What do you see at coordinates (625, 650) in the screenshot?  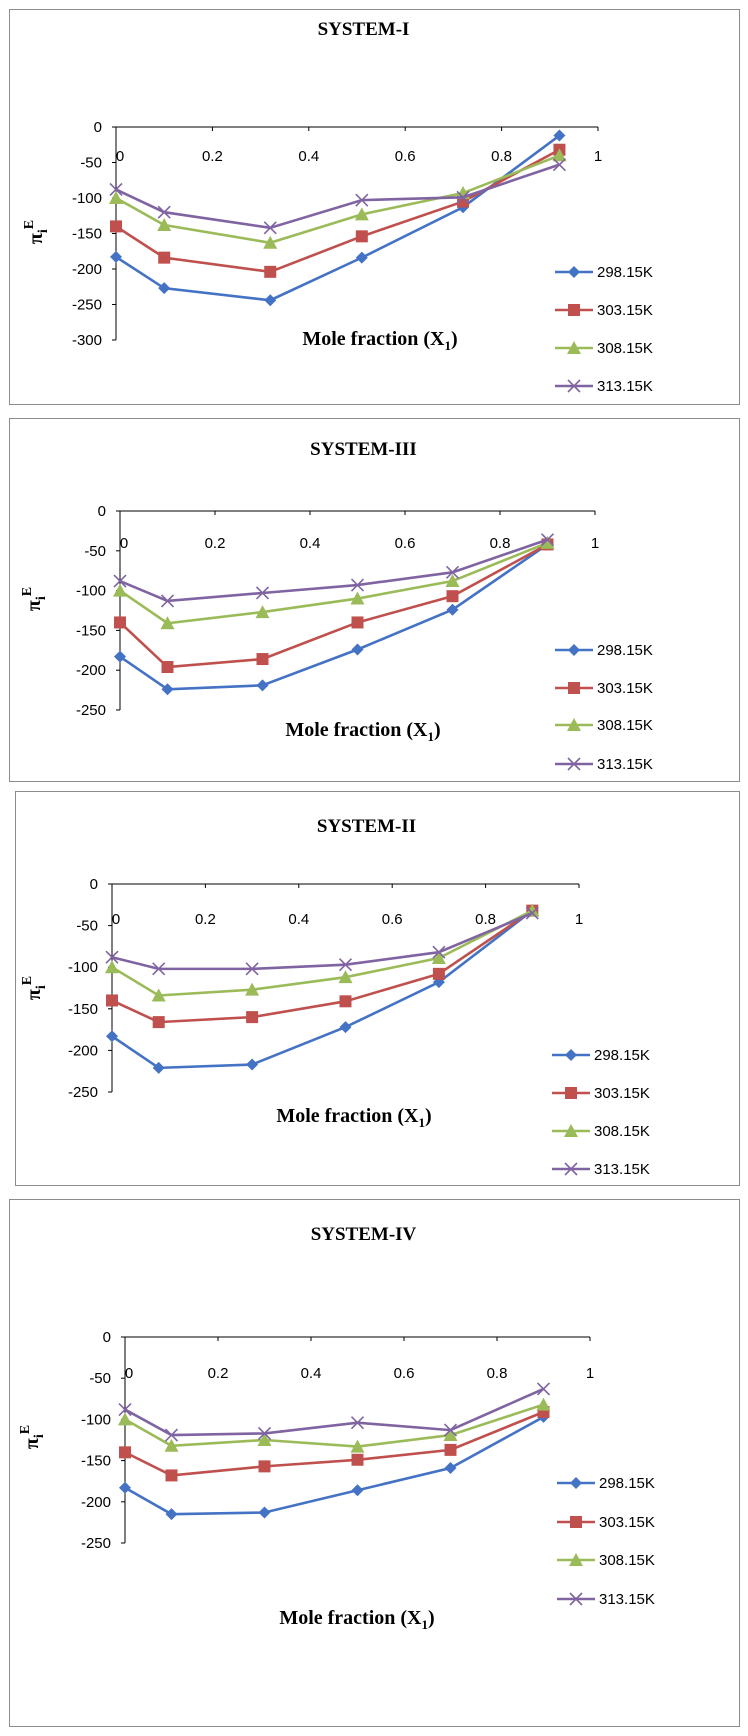 I see `legend-label: 298.15K` at bounding box center [625, 650].